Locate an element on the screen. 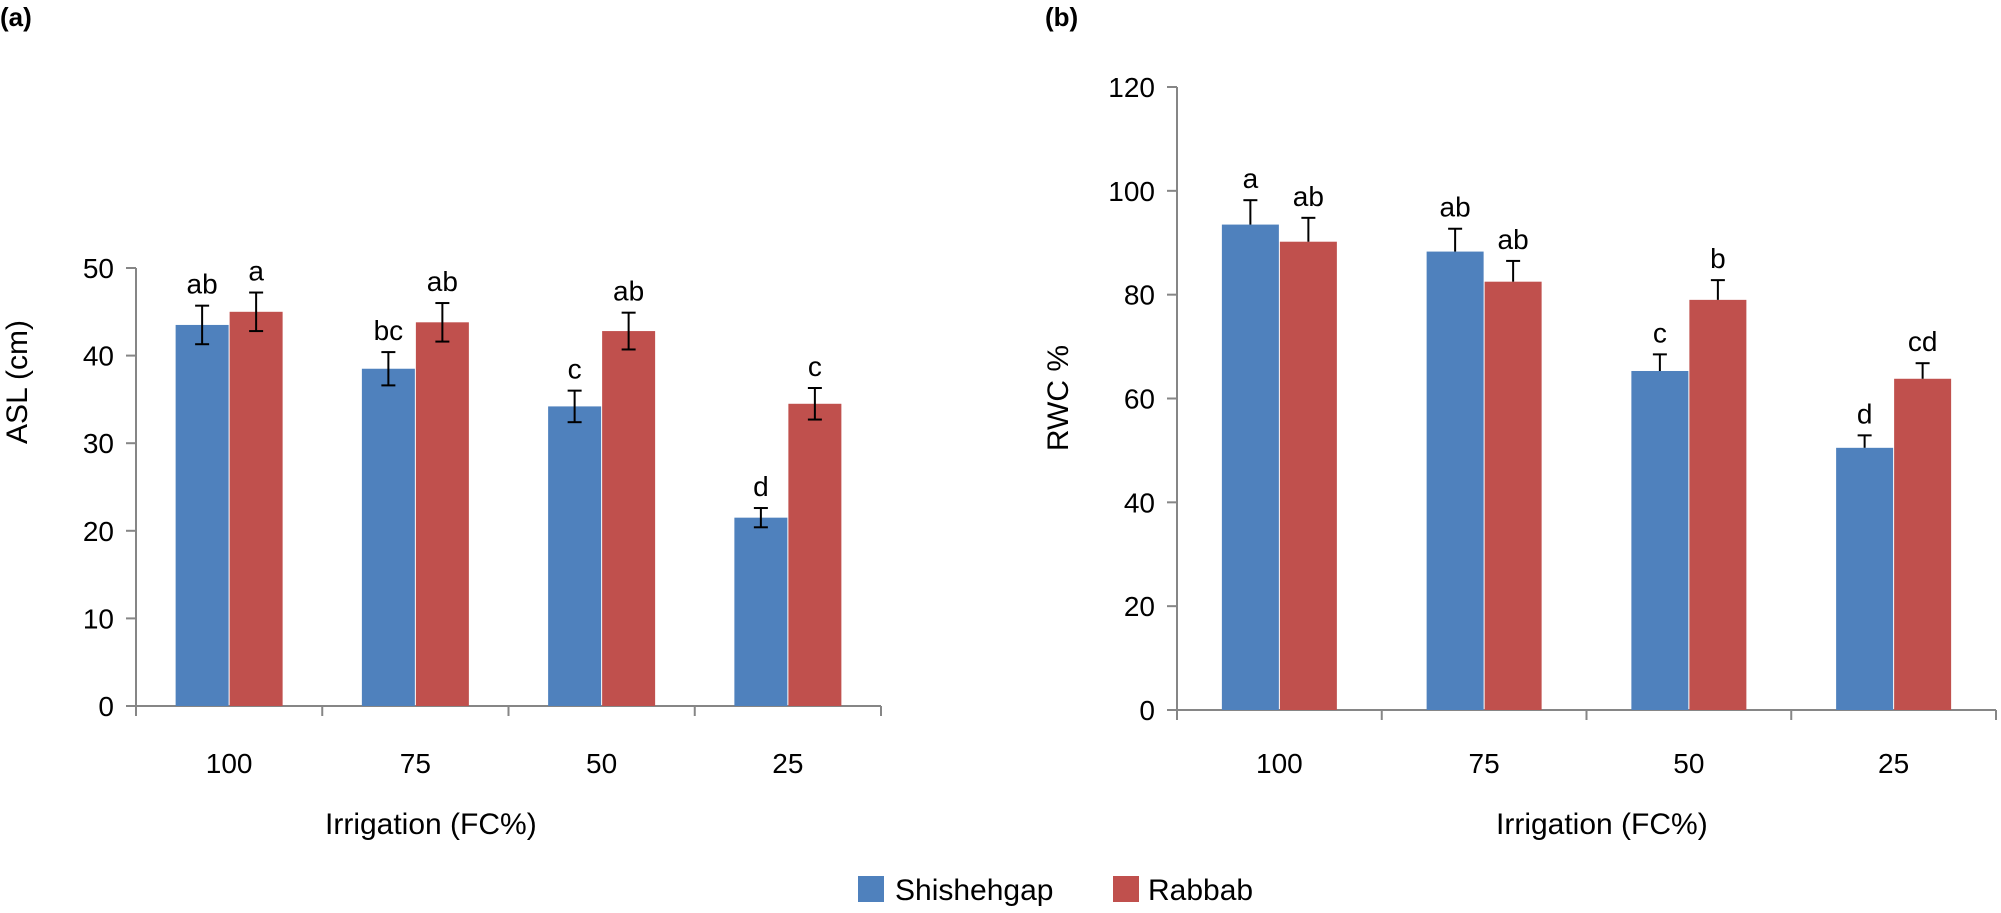 The width and height of the screenshot is (2001, 913). panel-a-y-tick-label: 40 is located at coordinates (98, 356).